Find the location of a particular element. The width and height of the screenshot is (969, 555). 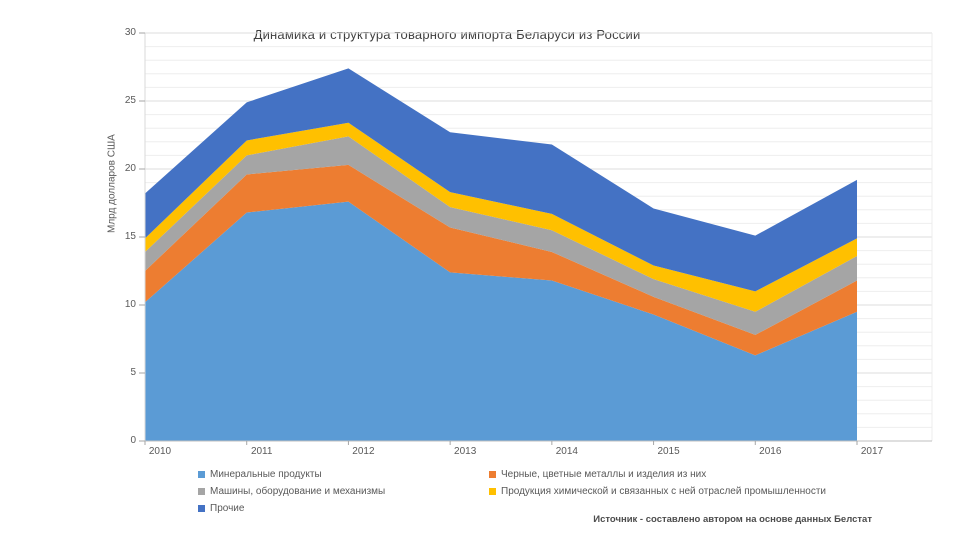

x-tick-label: 2015 is located at coordinates (668, 451).